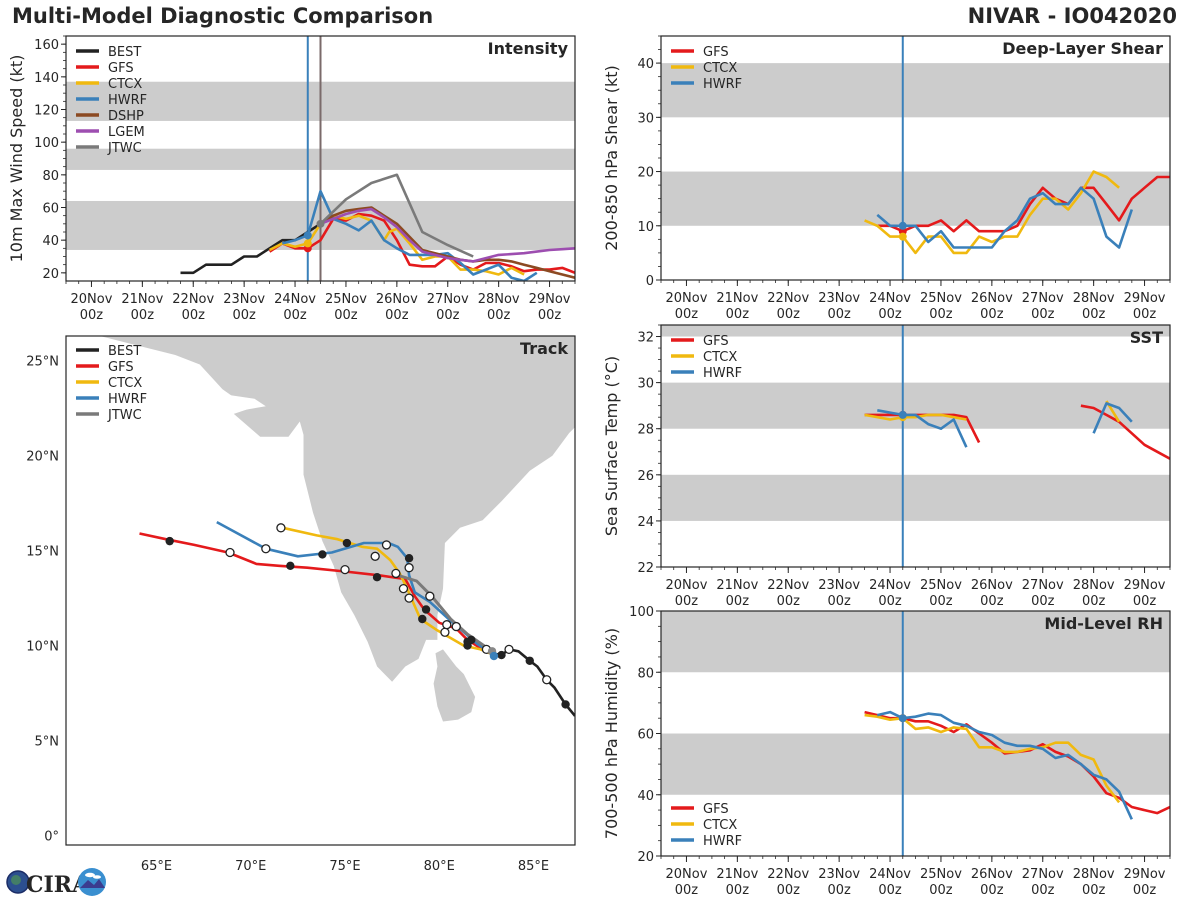 This screenshot has width=1200, height=900. Describe the element at coordinates (533, 682) in the screenshot. I see `track-line-best` at that location.